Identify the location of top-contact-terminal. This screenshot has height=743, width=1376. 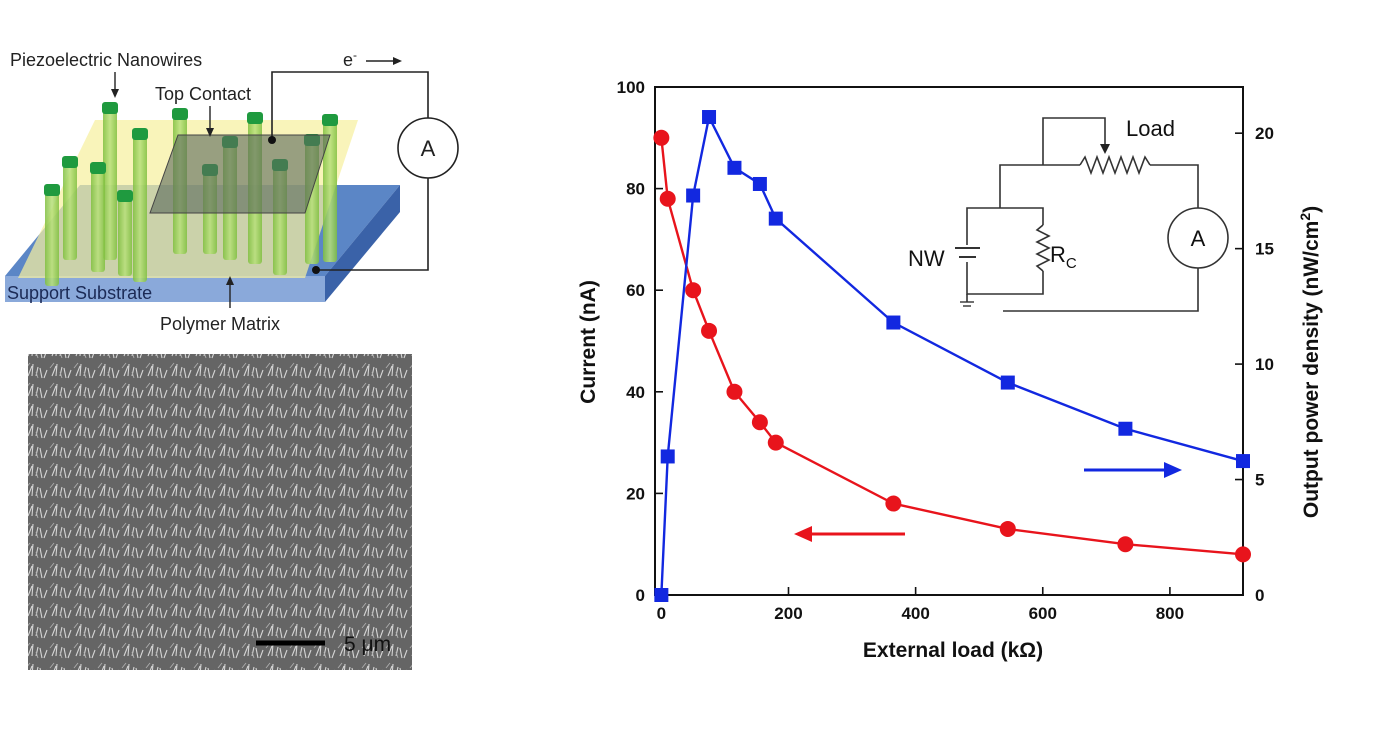
(272, 140).